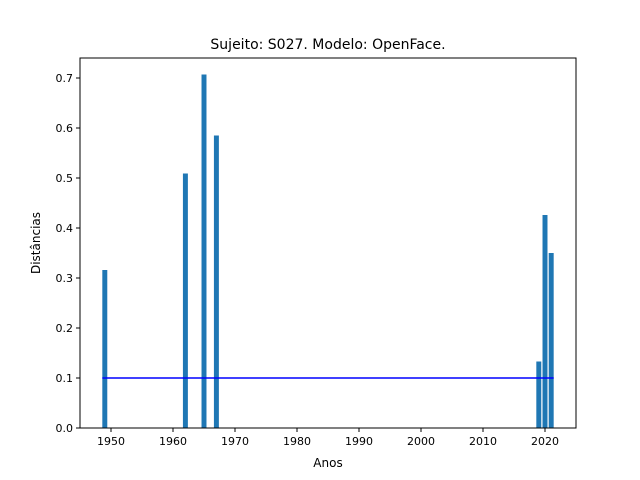  What do you see at coordinates (539, 394) in the screenshot?
I see `bar-2019` at bounding box center [539, 394].